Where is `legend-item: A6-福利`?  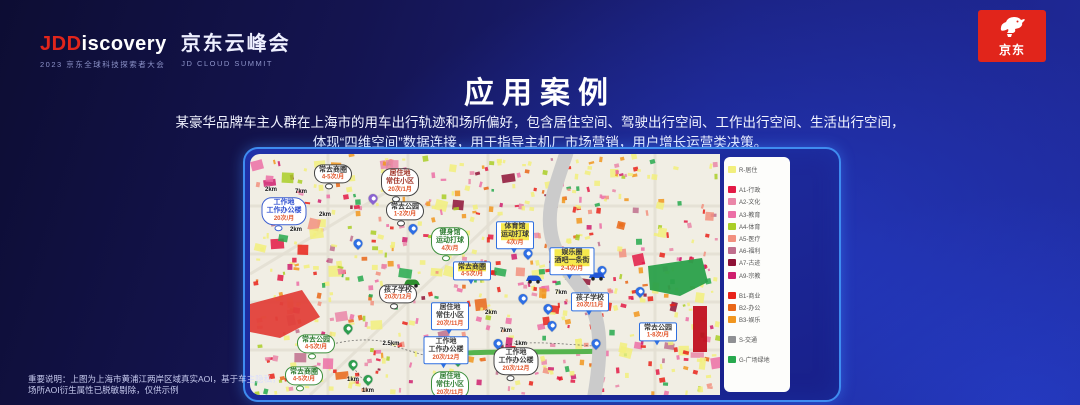 legend-item: A6-福利 is located at coordinates (757, 250).